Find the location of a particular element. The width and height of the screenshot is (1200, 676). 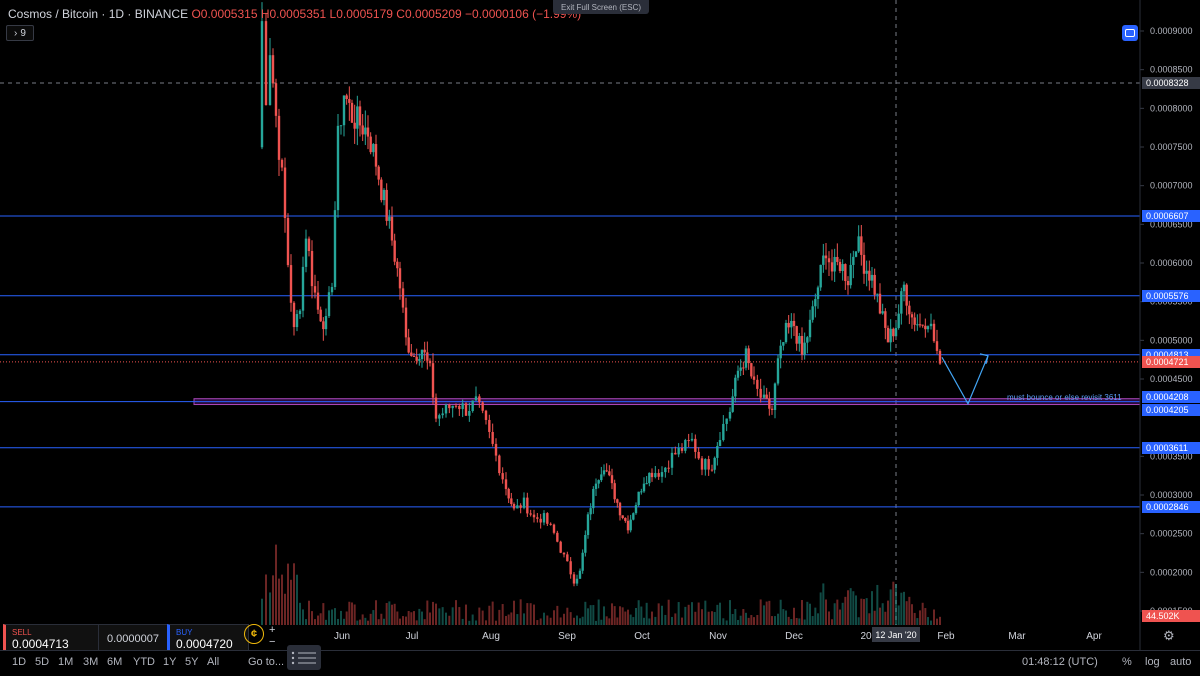

timeframe-button: 5Y is located at coordinates (192, 662).